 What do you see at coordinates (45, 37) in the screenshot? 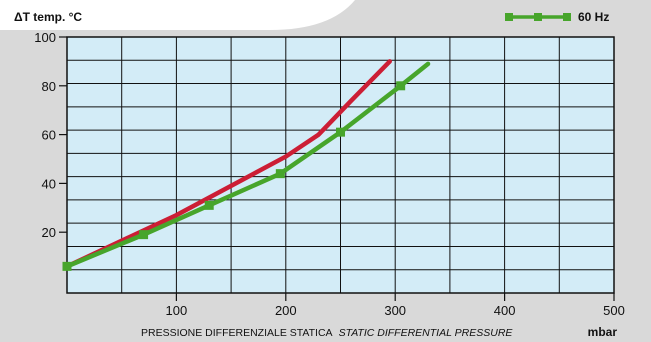
I see `y-tick-label: 100` at bounding box center [45, 37].